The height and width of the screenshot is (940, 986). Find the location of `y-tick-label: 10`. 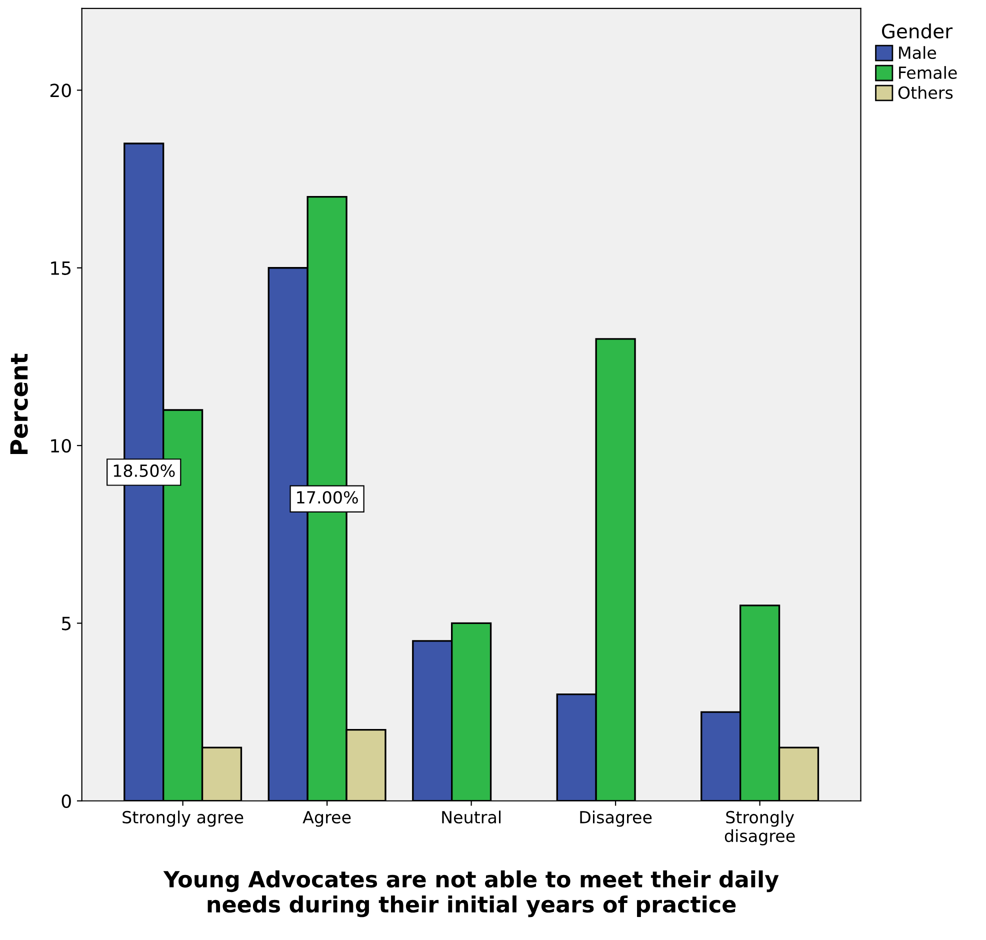

y-tick-label: 10 is located at coordinates (61, 445).